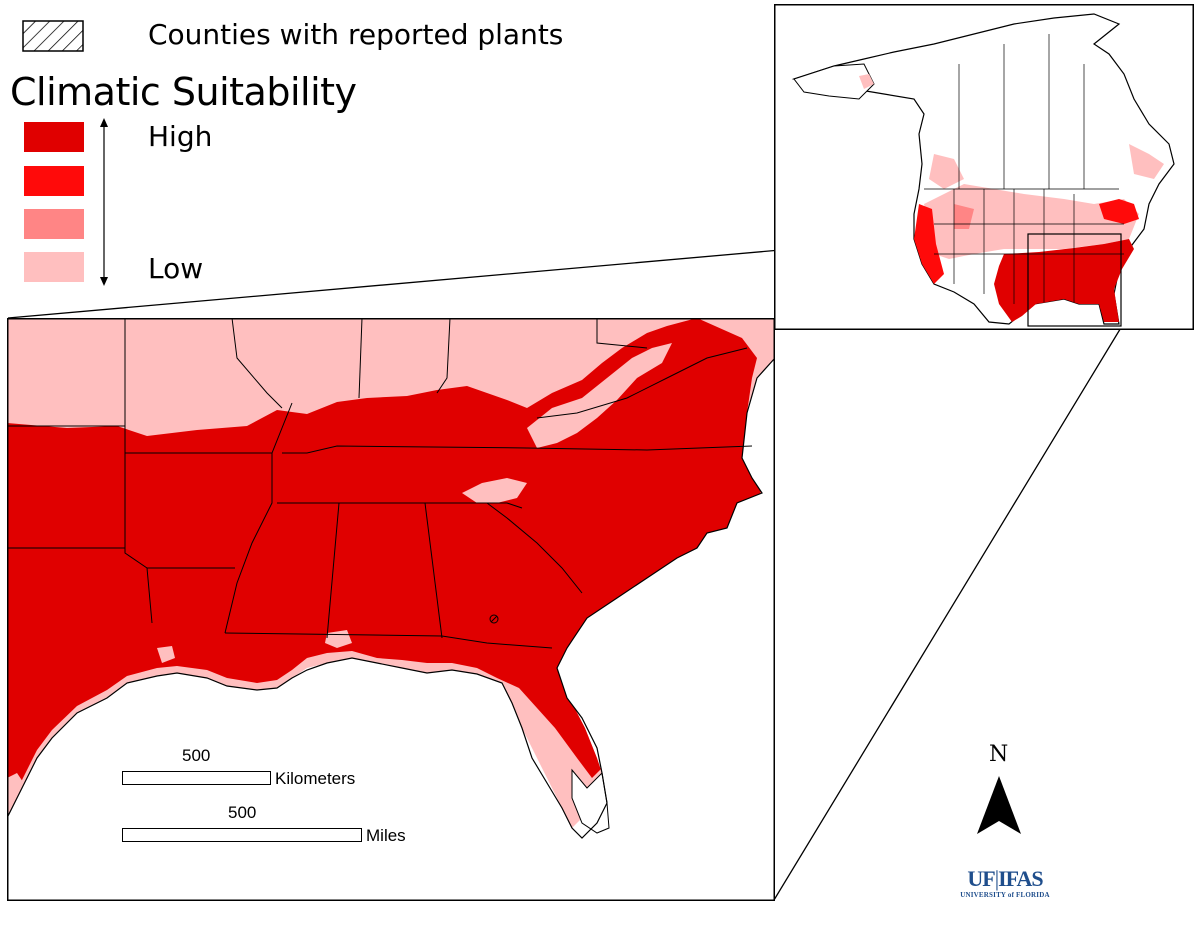  What do you see at coordinates (104, 202) in the screenshot?
I see `gradient-arrow` at bounding box center [104, 202].